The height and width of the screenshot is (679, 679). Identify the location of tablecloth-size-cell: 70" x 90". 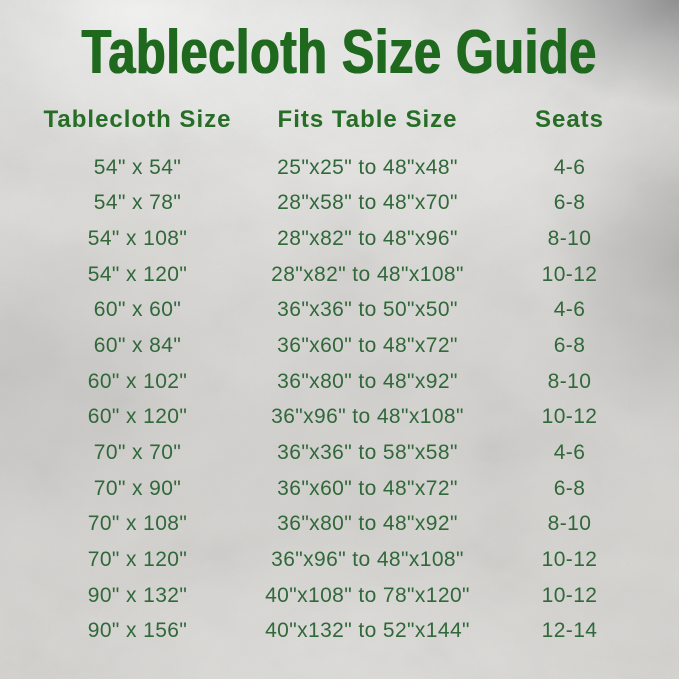
(137, 488).